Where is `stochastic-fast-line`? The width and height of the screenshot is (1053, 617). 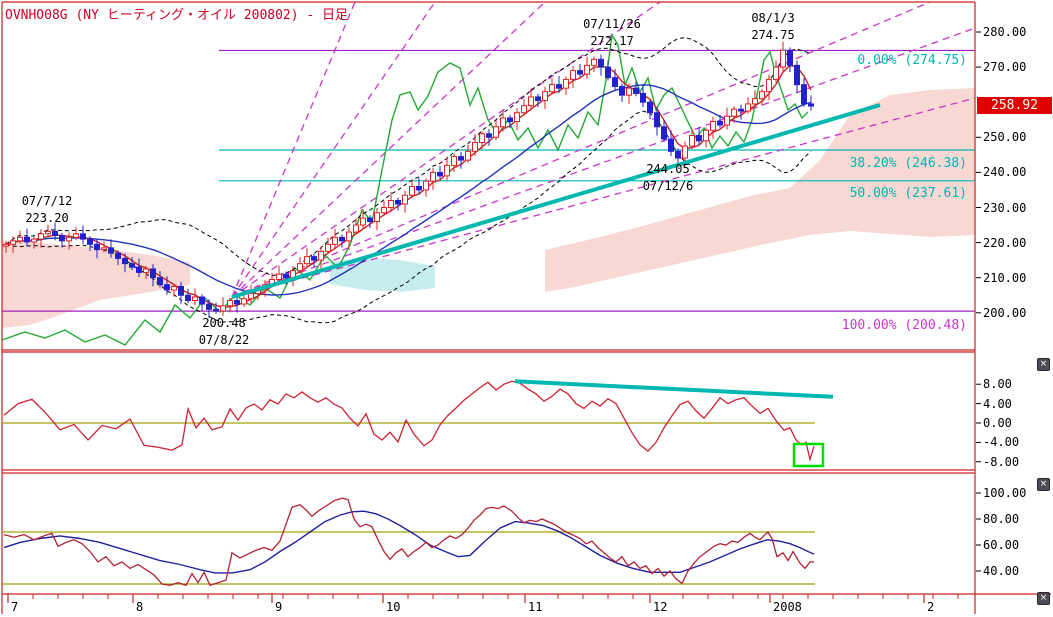 stochastic-fast-line is located at coordinates (408, 542).